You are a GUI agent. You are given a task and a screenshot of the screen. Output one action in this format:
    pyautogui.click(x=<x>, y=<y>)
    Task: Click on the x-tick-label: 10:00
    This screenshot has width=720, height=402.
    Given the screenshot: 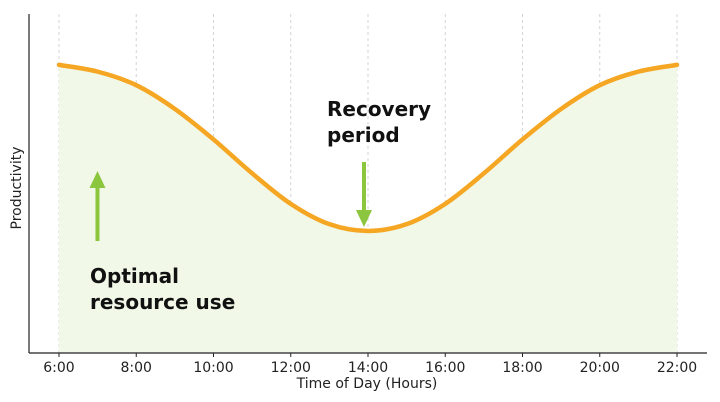 What is the action you would take?
    pyautogui.click(x=213, y=368)
    